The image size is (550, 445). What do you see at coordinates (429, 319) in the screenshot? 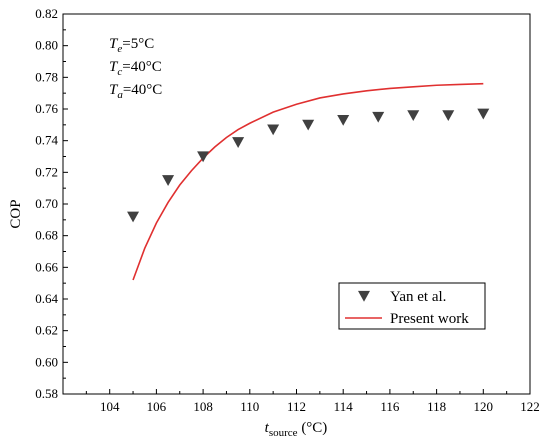
I see `legend-label: Present work` at bounding box center [429, 319].